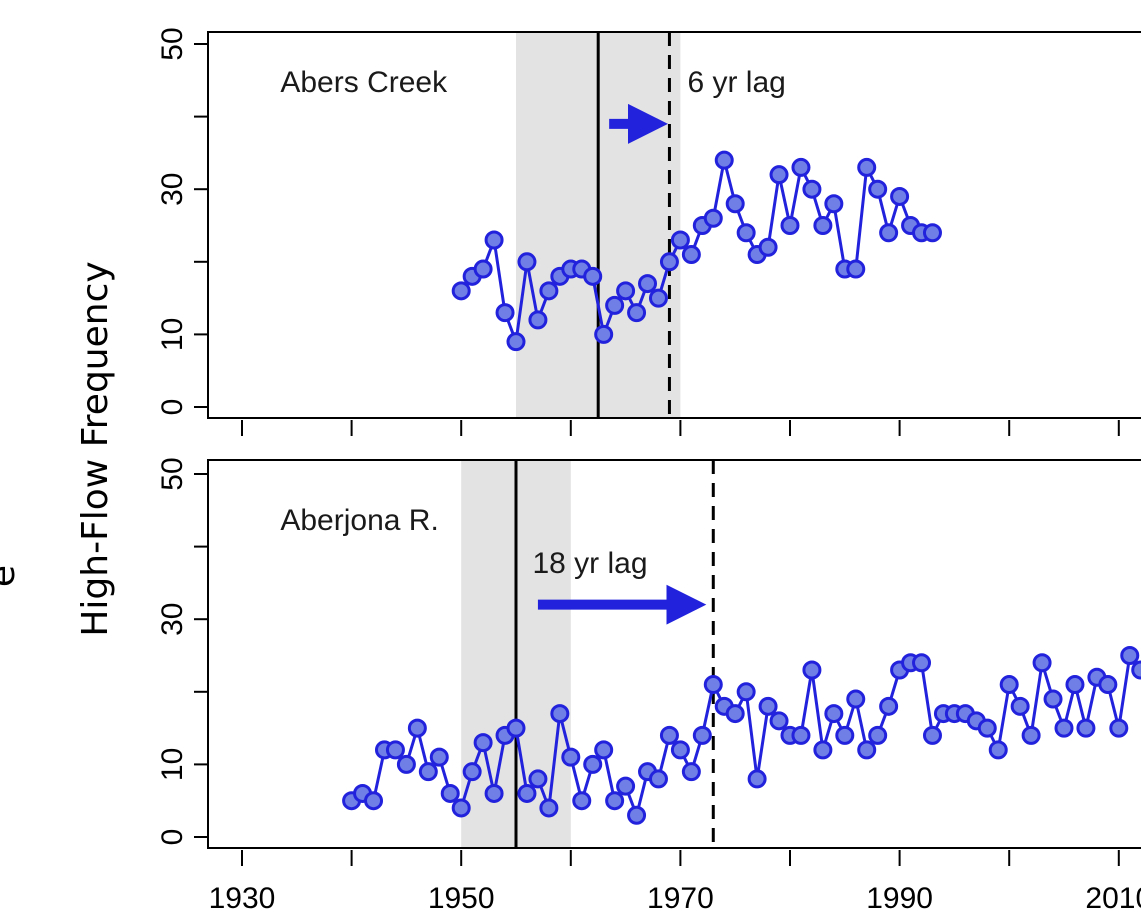  What do you see at coordinates (736, 82) in the screenshot?
I see `lag-label-abers: 6 yr lag` at bounding box center [736, 82].